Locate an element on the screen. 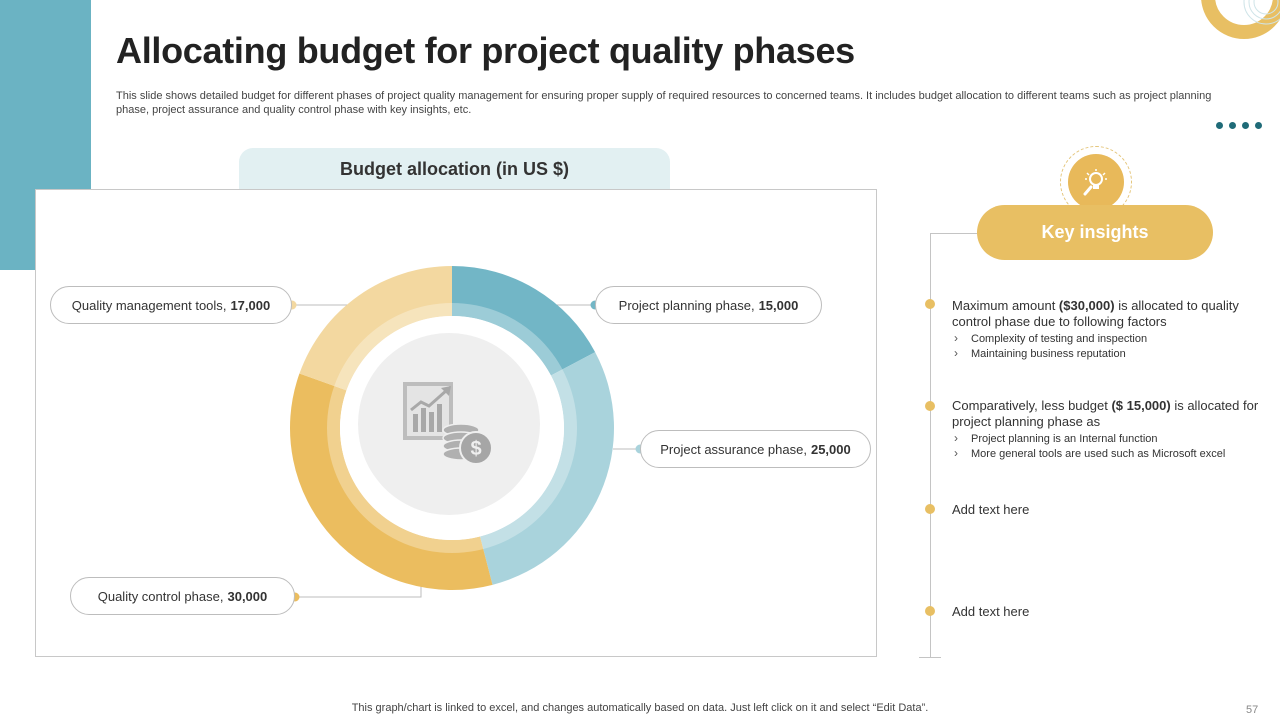 This screenshot has height=720, width=1280. insights-icon-frame is located at coordinates (1096, 182).